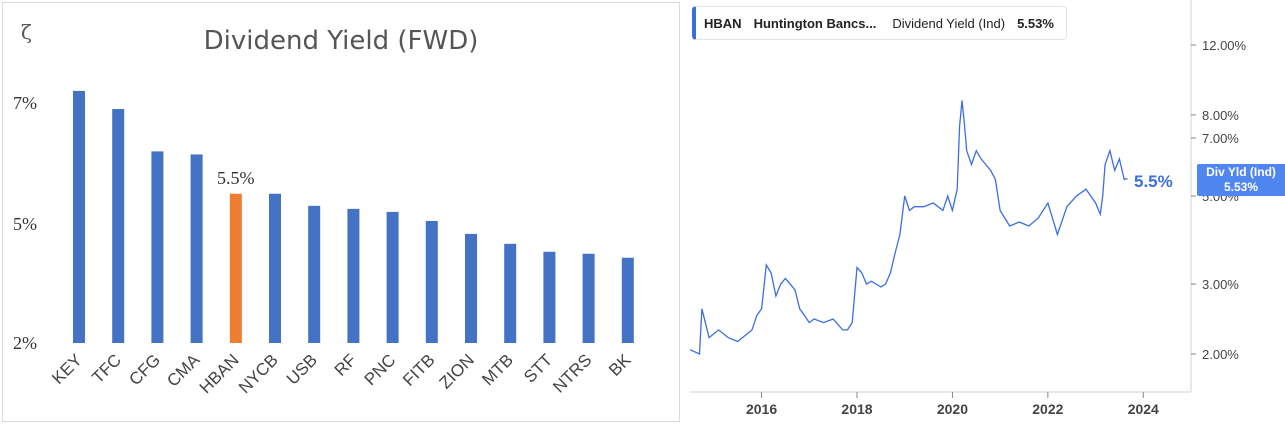  What do you see at coordinates (314, 274) in the screenshot?
I see `bar-usb` at bounding box center [314, 274].